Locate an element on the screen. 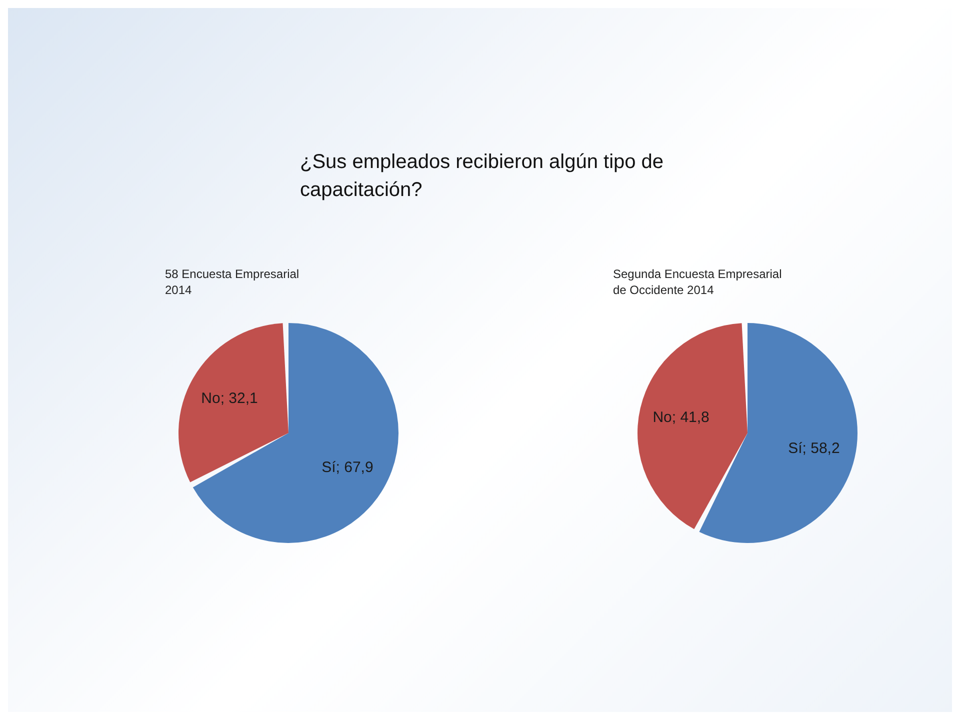 This screenshot has width=960, height=720. slice-label: No; 32,1 is located at coordinates (229, 399).